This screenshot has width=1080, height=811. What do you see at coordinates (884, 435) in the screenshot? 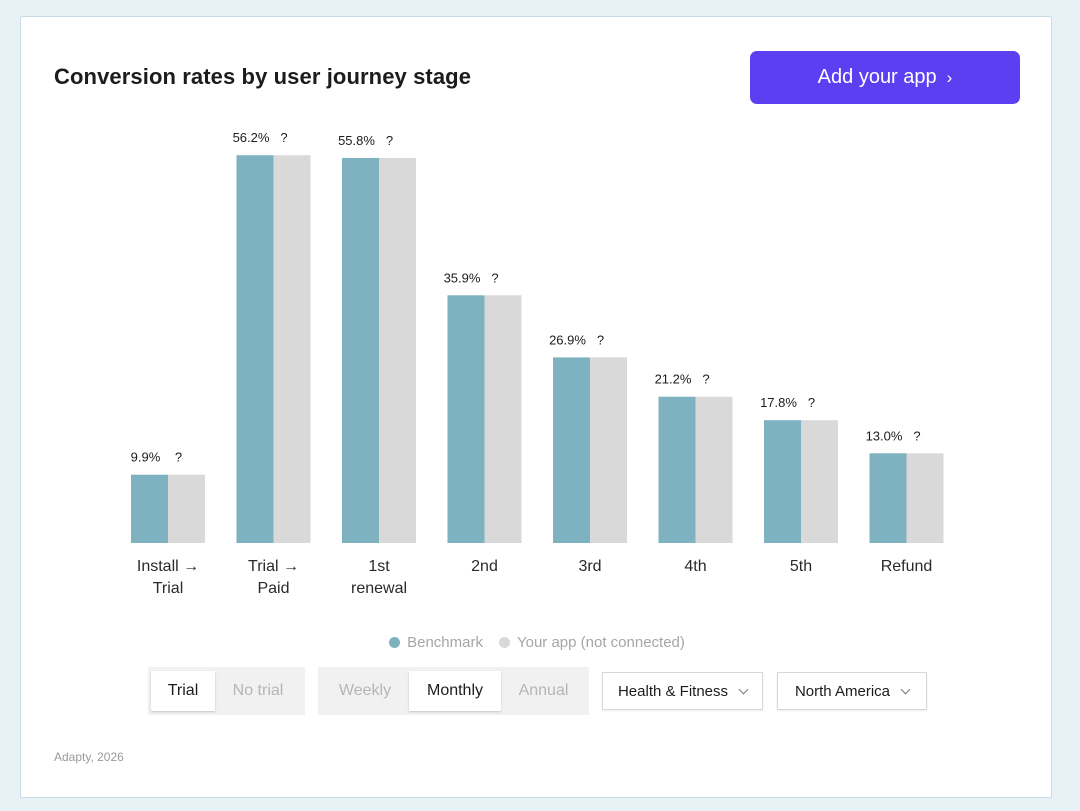
I see `data-label-benchmark: 13.0%` at bounding box center [884, 435].